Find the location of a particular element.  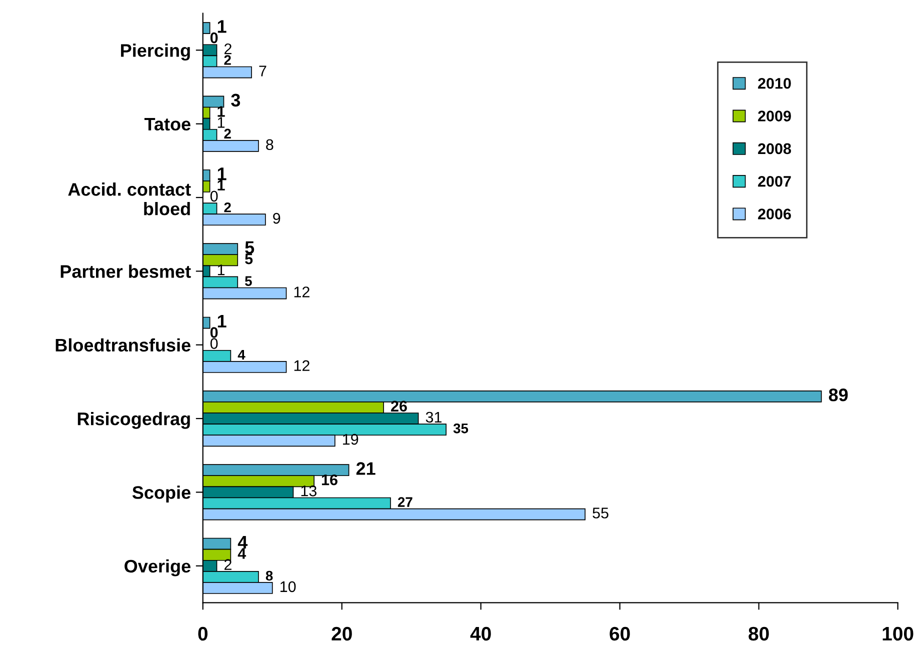

data-label: 21 is located at coordinates (366, 468).